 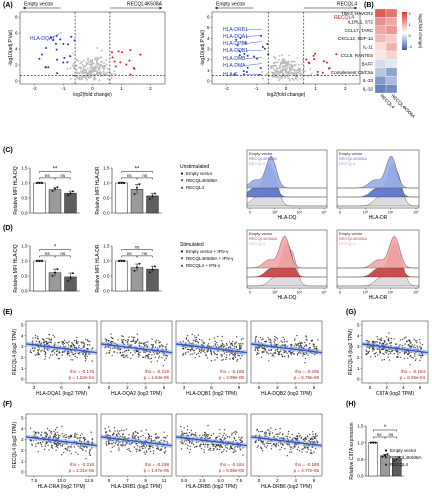 What do you see at coordinates (127, 480) in the screenshot?
I see `x-tick-label: 7` at bounding box center [127, 480].